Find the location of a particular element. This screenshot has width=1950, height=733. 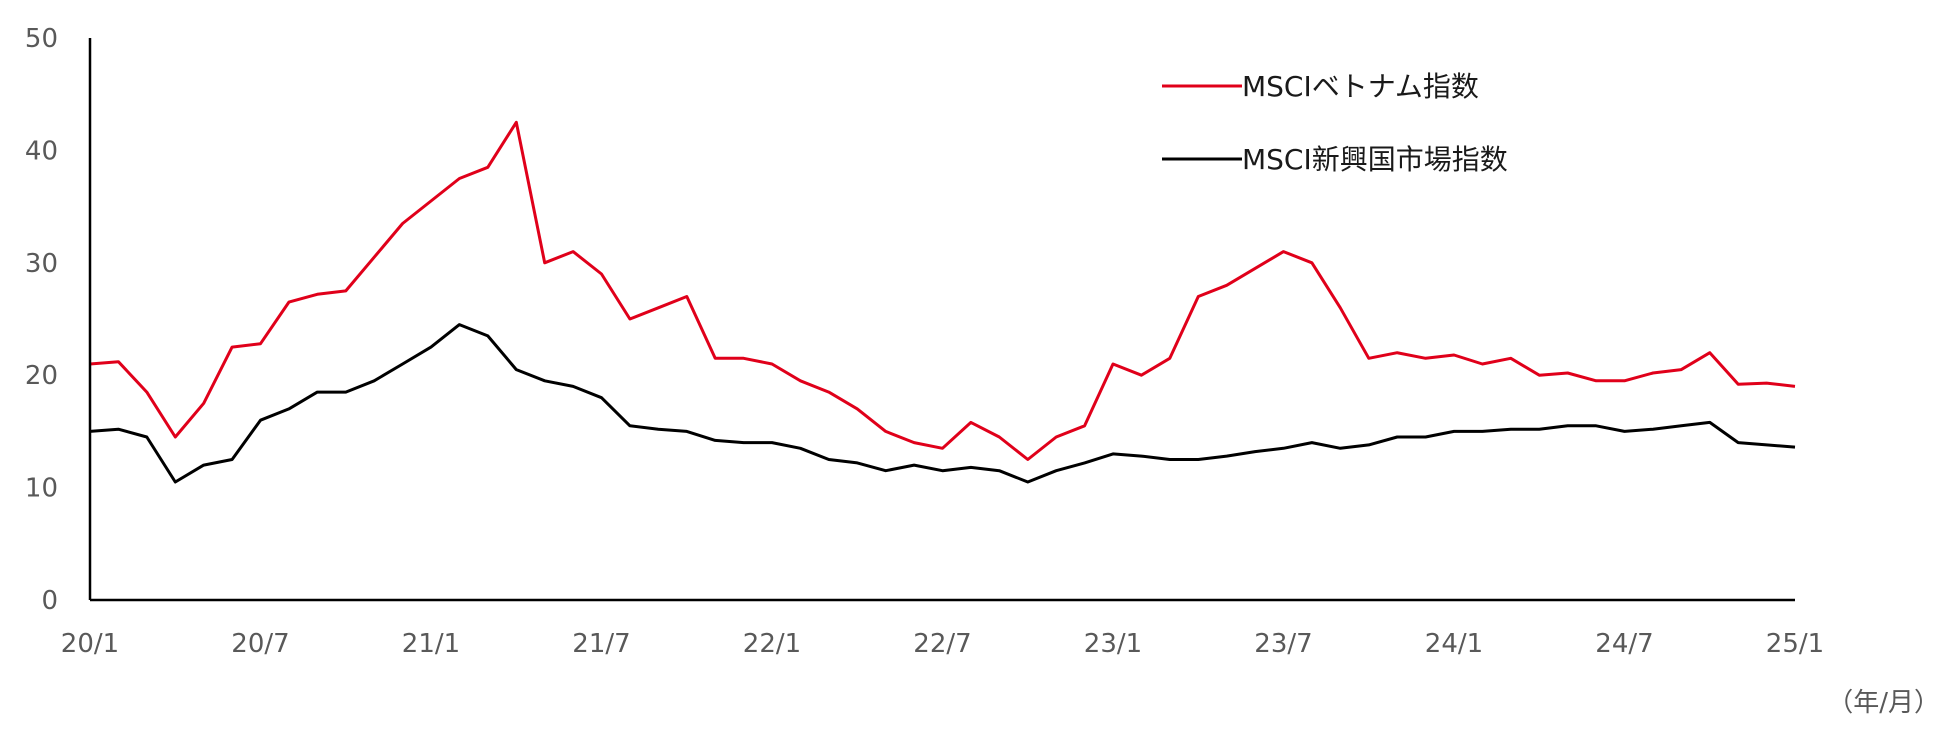

x-tick-label: 24/1 is located at coordinates (1454, 644).